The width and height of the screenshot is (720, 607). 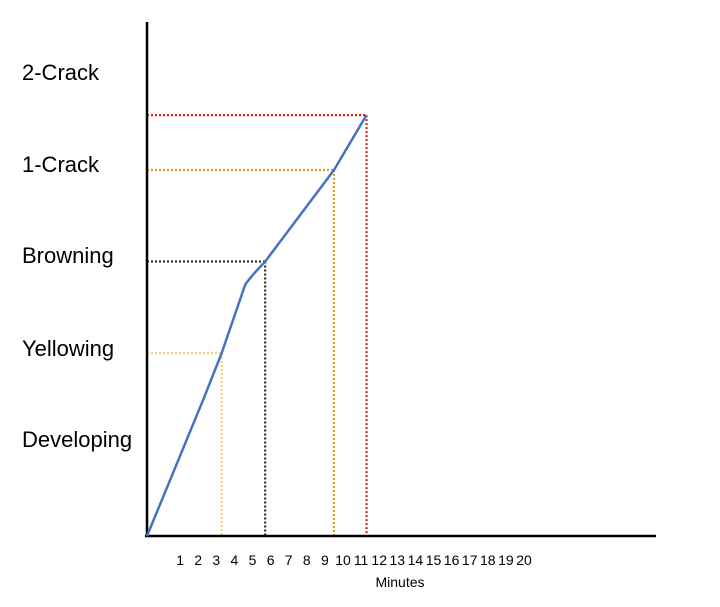 I want to click on x-tick-label: 3, so click(x=216, y=560).